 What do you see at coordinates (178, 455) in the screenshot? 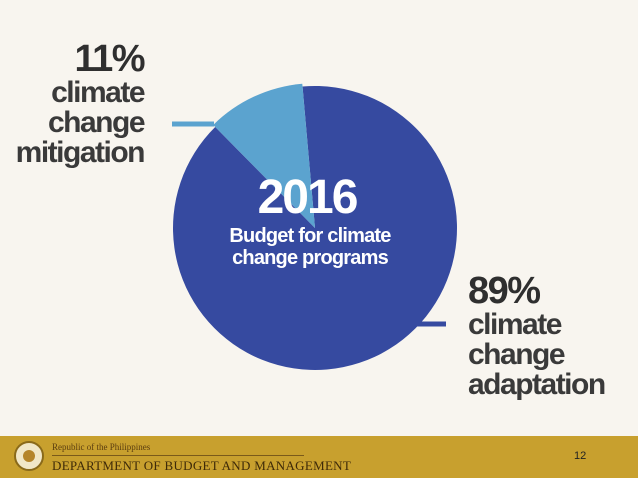
I see `footer-divider` at bounding box center [178, 455].